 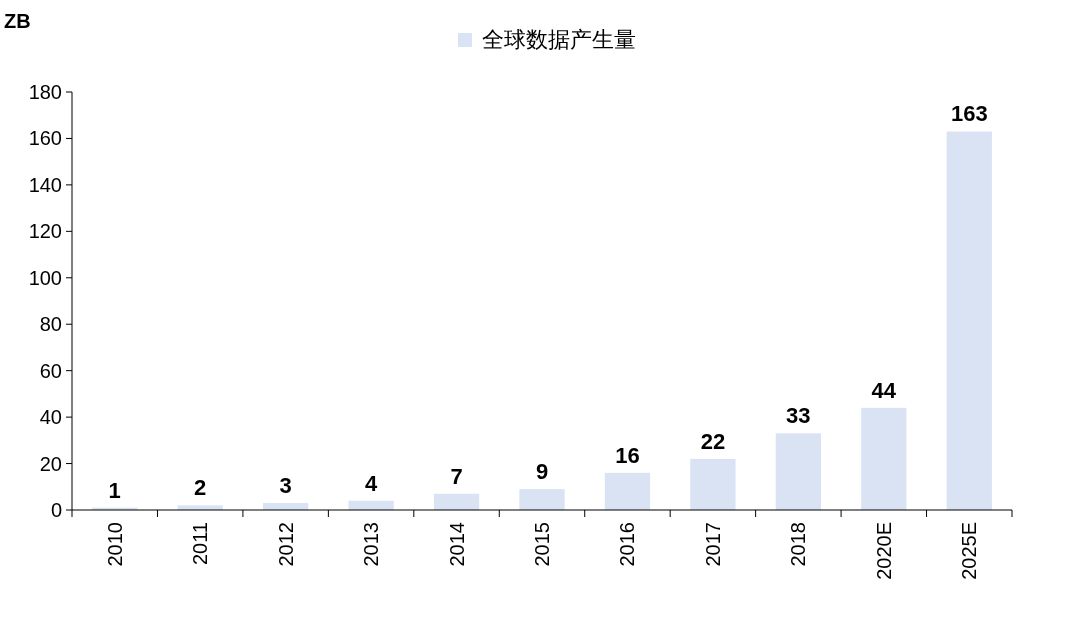 What do you see at coordinates (371, 483) in the screenshot?
I see `data-label: 4` at bounding box center [371, 483].